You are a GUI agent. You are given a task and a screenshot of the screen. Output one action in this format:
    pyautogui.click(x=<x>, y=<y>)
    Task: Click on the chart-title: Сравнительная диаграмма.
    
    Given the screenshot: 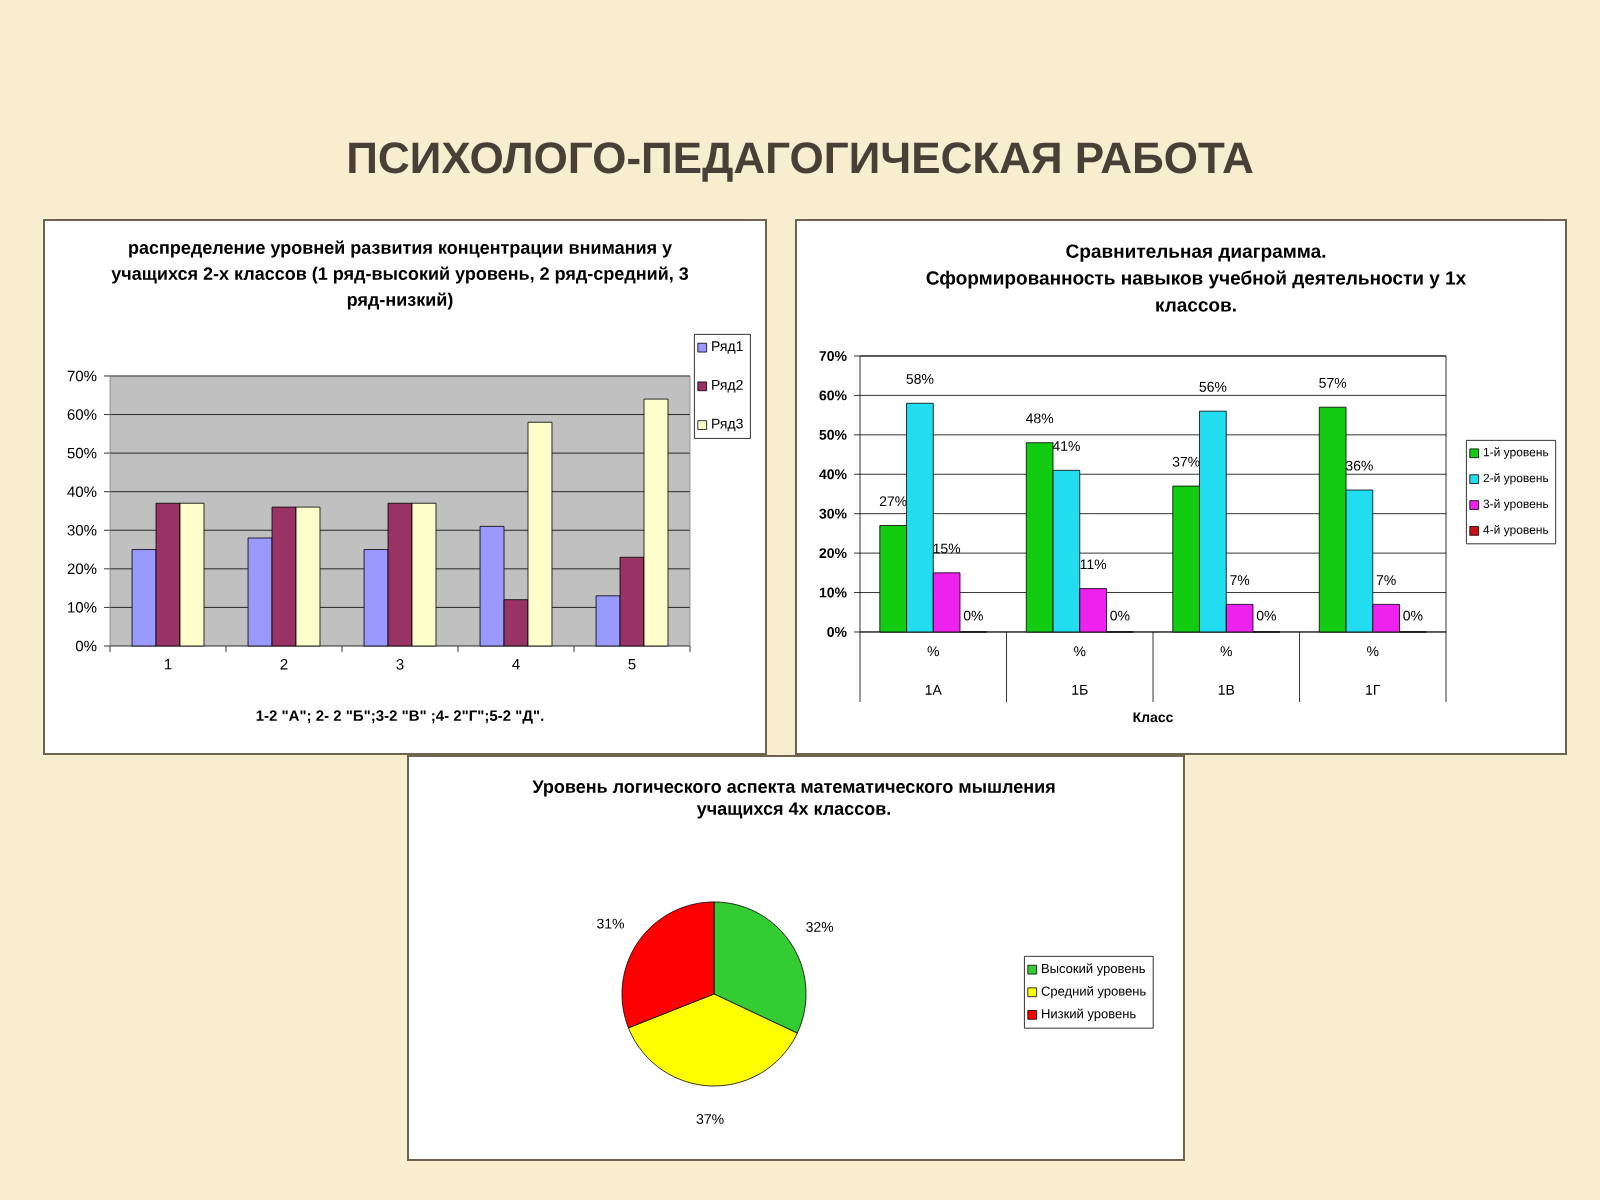 What is the action you would take?
    pyautogui.click(x=1196, y=253)
    